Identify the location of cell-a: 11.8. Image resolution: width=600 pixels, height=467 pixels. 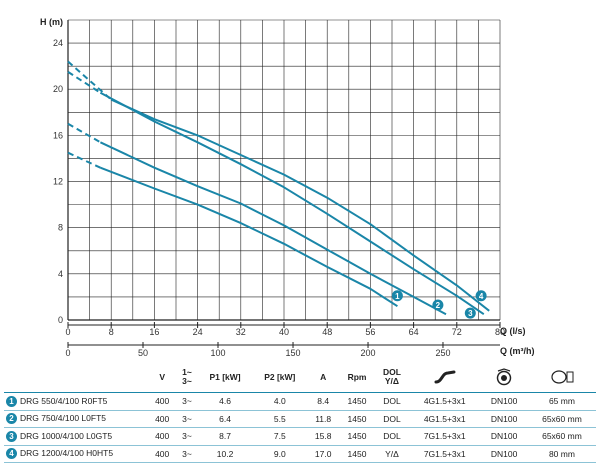
(323, 419).